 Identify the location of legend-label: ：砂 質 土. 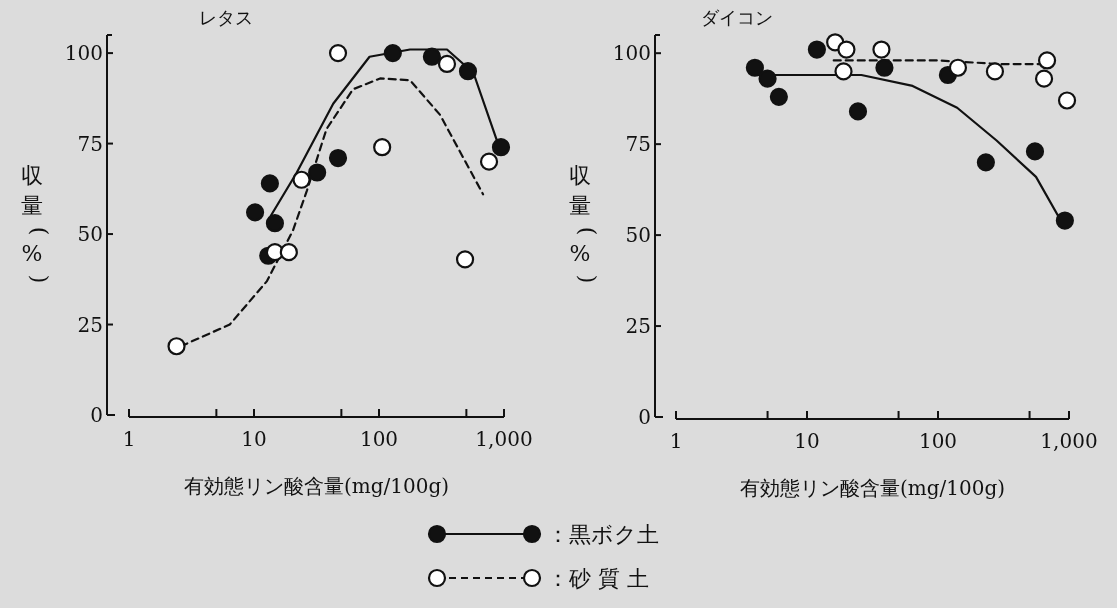
(598, 578).